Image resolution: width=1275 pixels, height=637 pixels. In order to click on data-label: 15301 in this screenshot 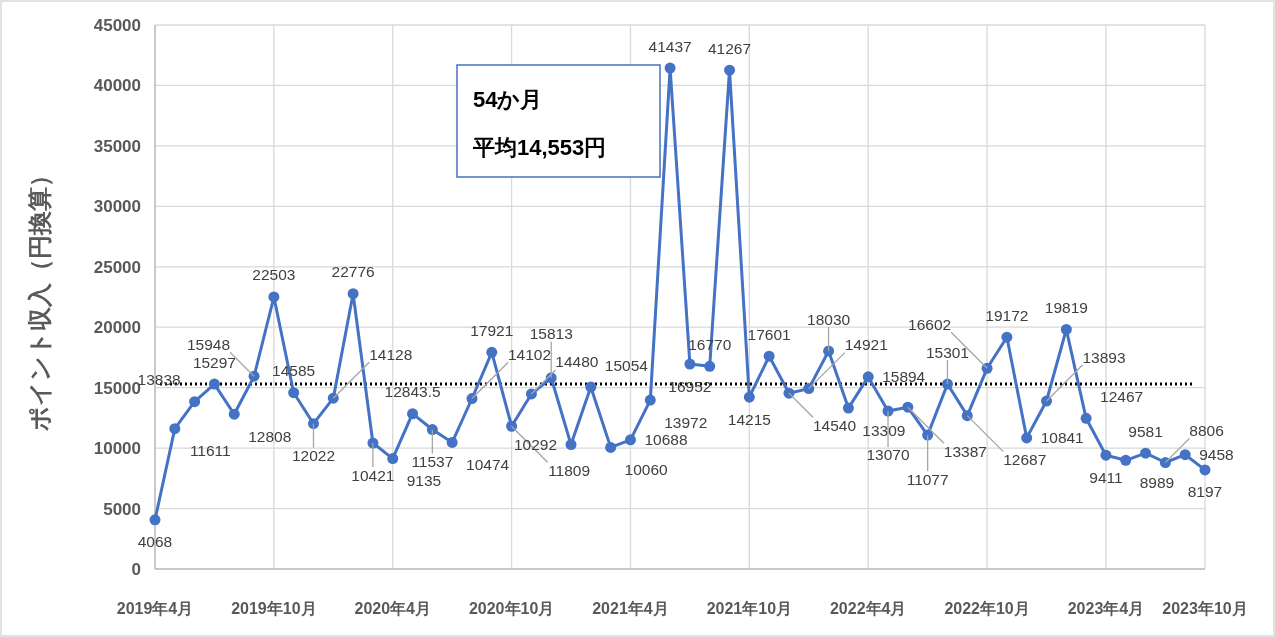, I will do `click(947, 352)`.